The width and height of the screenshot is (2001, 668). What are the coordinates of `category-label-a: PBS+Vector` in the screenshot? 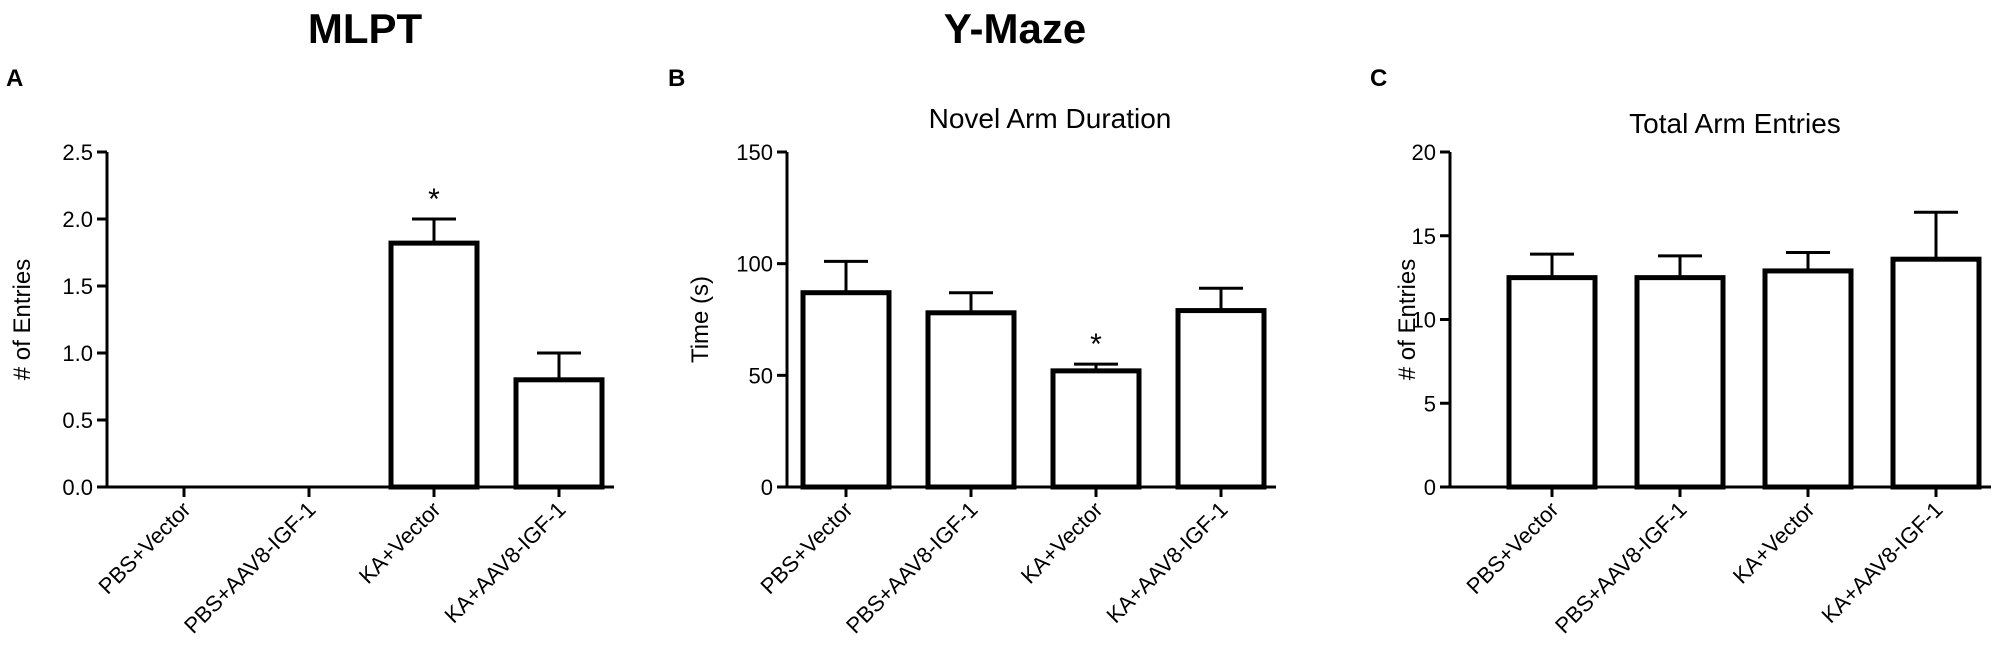 It's located at (145, 548).